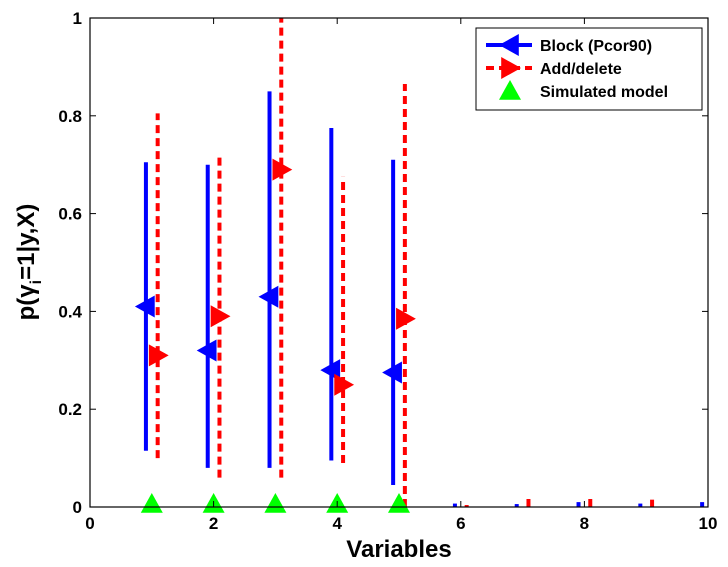 The image size is (728, 567). Describe the element at coordinates (460, 523) in the screenshot. I see `x-tick-label-6: 6` at that location.